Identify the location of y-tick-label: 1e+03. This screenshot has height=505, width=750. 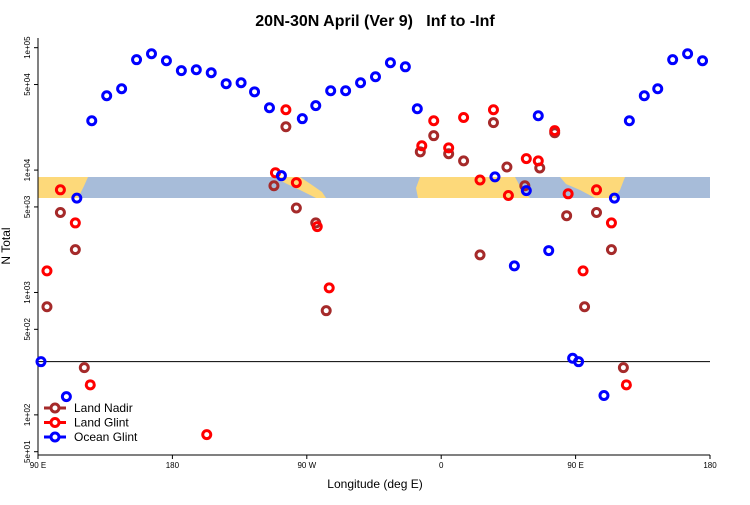
(27, 292).